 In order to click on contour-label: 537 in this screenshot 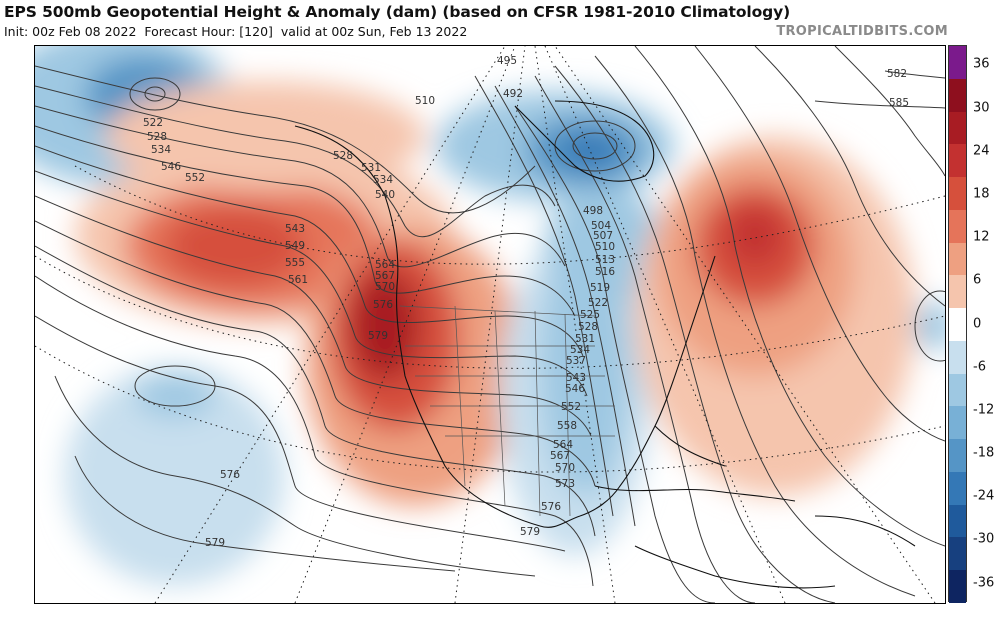, I will do `click(576, 361)`.